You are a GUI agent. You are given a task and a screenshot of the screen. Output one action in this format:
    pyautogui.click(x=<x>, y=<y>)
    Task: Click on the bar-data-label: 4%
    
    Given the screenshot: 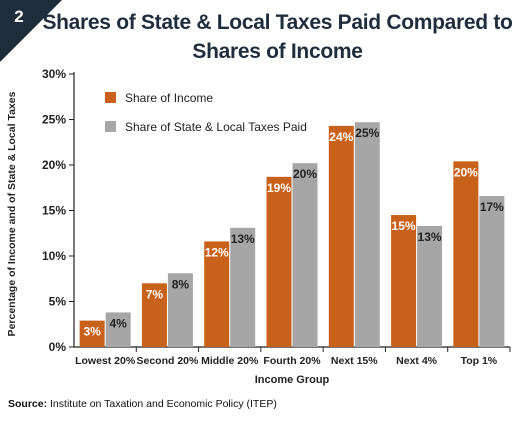 What is the action you would take?
    pyautogui.click(x=118, y=323)
    